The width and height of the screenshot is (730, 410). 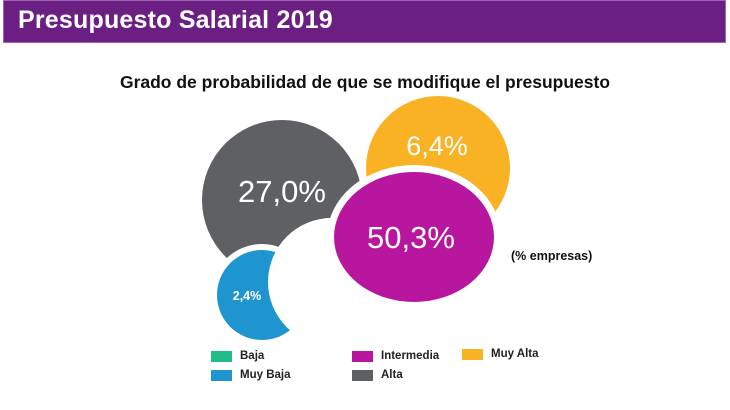 I want to click on label-muy-alta: 6,4%, so click(x=437, y=146).